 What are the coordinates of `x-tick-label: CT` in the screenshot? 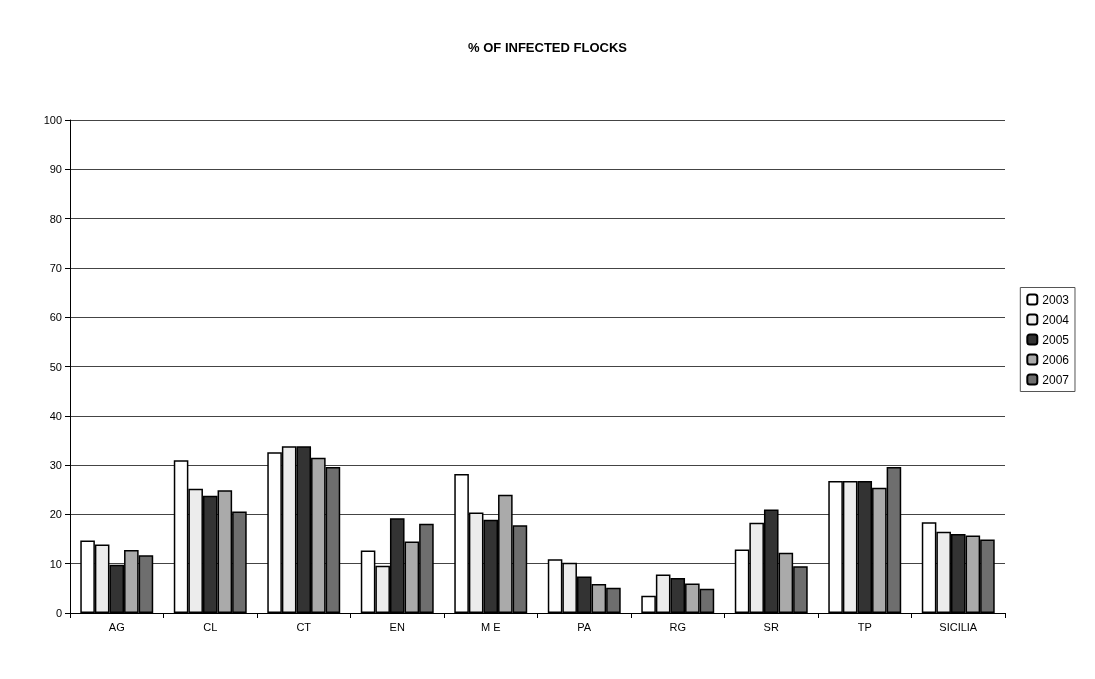 It's located at (304, 626).